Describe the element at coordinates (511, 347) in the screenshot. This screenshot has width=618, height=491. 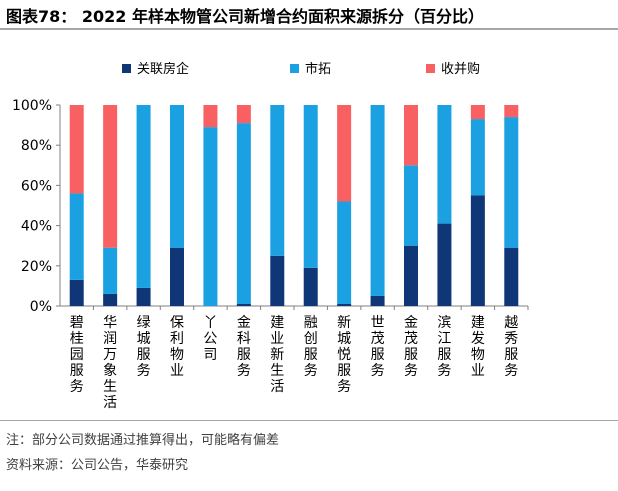
I see `x-tick-label-13: 越秀服务` at that location.